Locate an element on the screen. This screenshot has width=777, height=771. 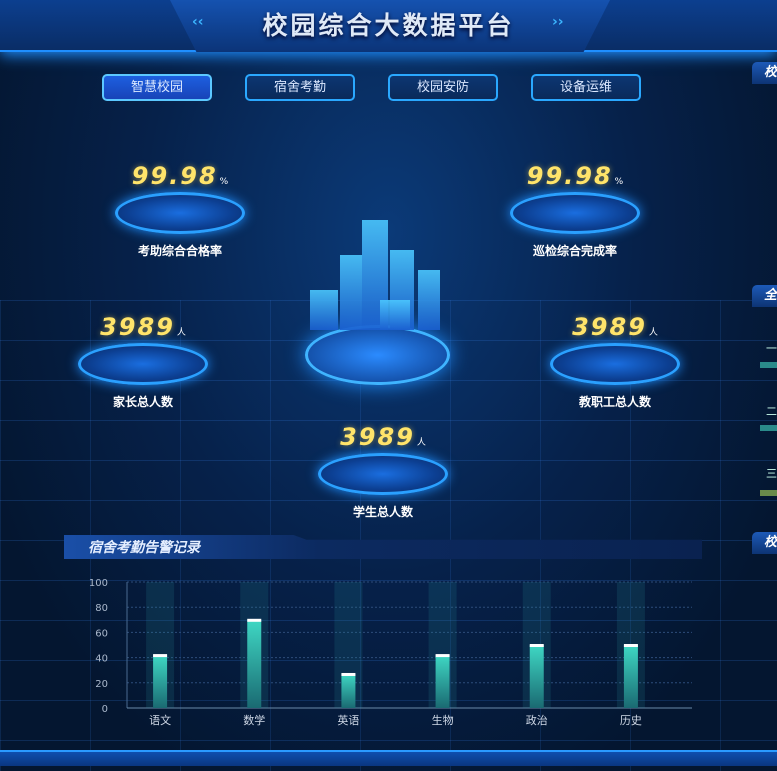
stat-label: 教职工总人数 is located at coordinates (614, 402).